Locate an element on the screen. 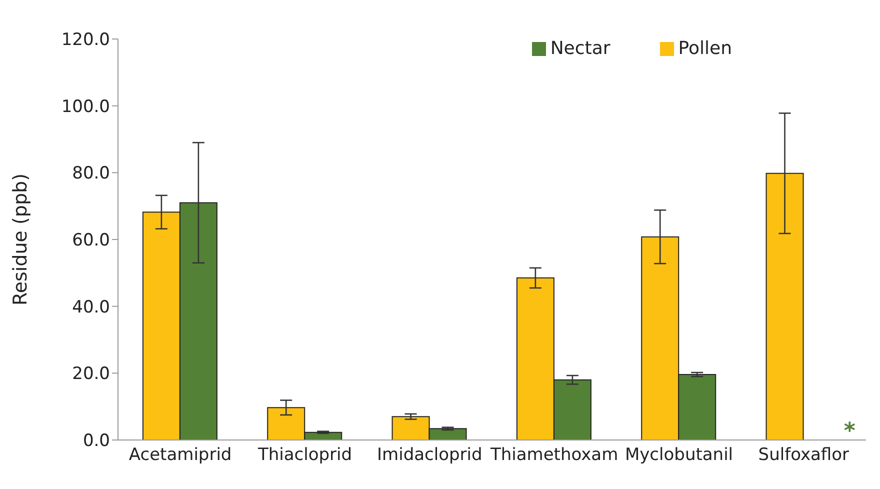 The height and width of the screenshot is (489, 880). x-tick-label: Thiamethoxam is located at coordinates (553, 455).